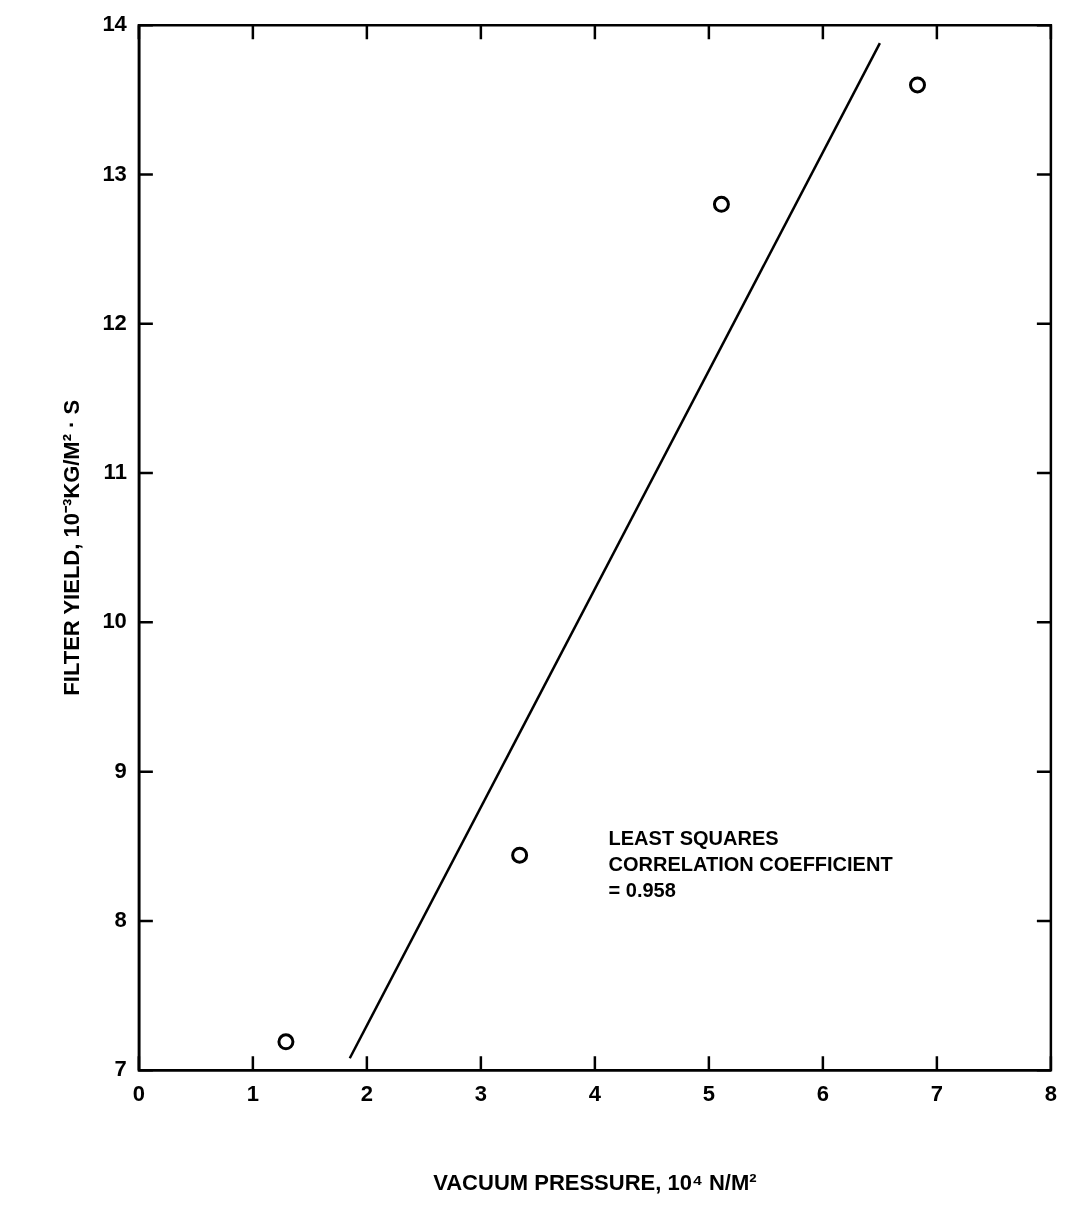 This screenshot has width=1069, height=1221. I want to click on y-tick-label: 7, so click(120, 1069).